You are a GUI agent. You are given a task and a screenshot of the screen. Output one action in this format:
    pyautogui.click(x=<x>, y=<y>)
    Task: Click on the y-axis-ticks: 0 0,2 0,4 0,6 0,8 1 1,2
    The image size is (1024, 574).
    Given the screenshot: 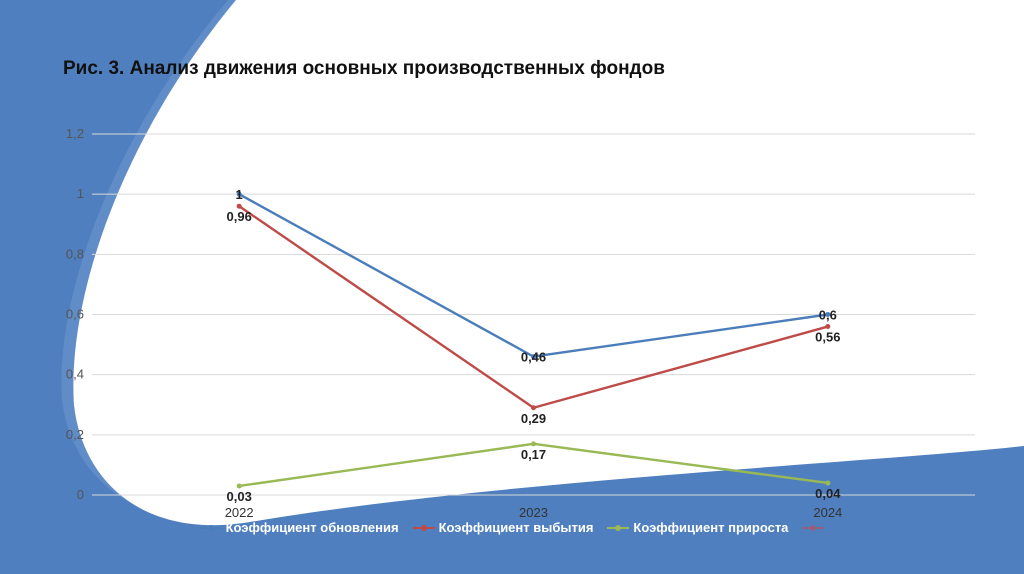 What is the action you would take?
    pyautogui.click(x=75, y=314)
    